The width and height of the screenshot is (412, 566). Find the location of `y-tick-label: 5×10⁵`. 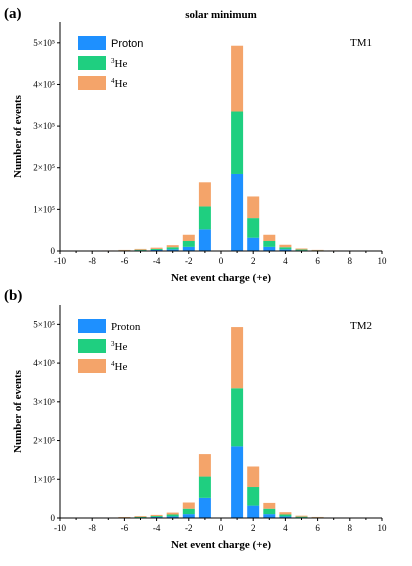

y-tick-label: 5×10⁵ is located at coordinates (44, 43).